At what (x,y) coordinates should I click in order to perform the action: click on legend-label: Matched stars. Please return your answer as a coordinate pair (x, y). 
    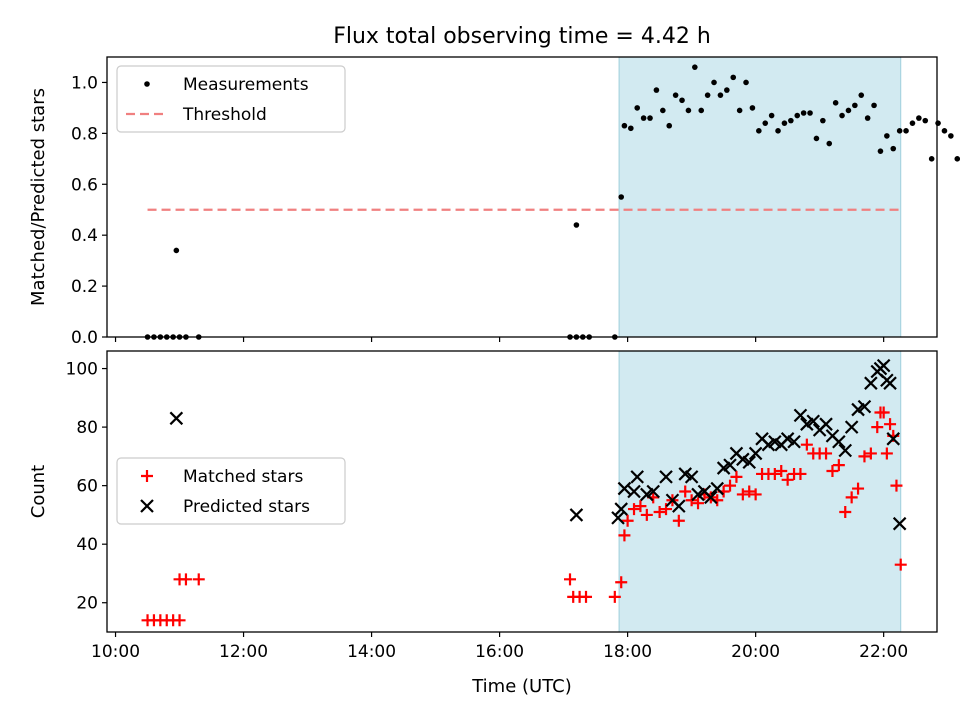
    Looking at the image, I should click on (243, 477).